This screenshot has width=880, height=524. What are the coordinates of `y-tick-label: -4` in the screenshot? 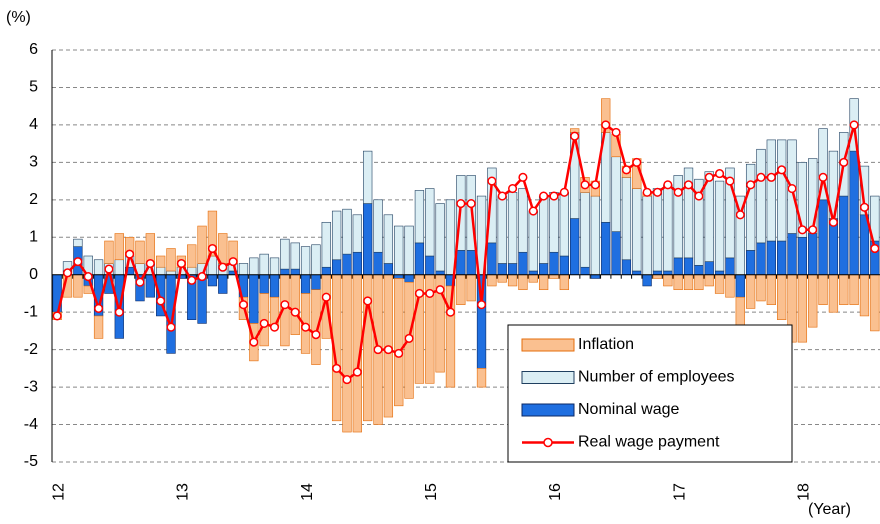 It's located at (31, 424).